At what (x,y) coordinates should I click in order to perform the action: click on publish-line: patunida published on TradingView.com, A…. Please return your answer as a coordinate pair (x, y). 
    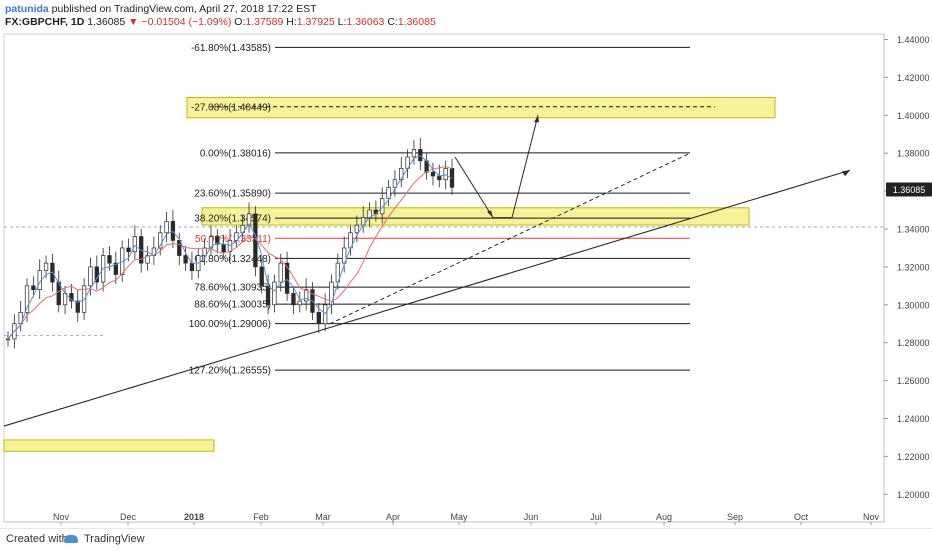
    Looking at the image, I should click on (160, 9).